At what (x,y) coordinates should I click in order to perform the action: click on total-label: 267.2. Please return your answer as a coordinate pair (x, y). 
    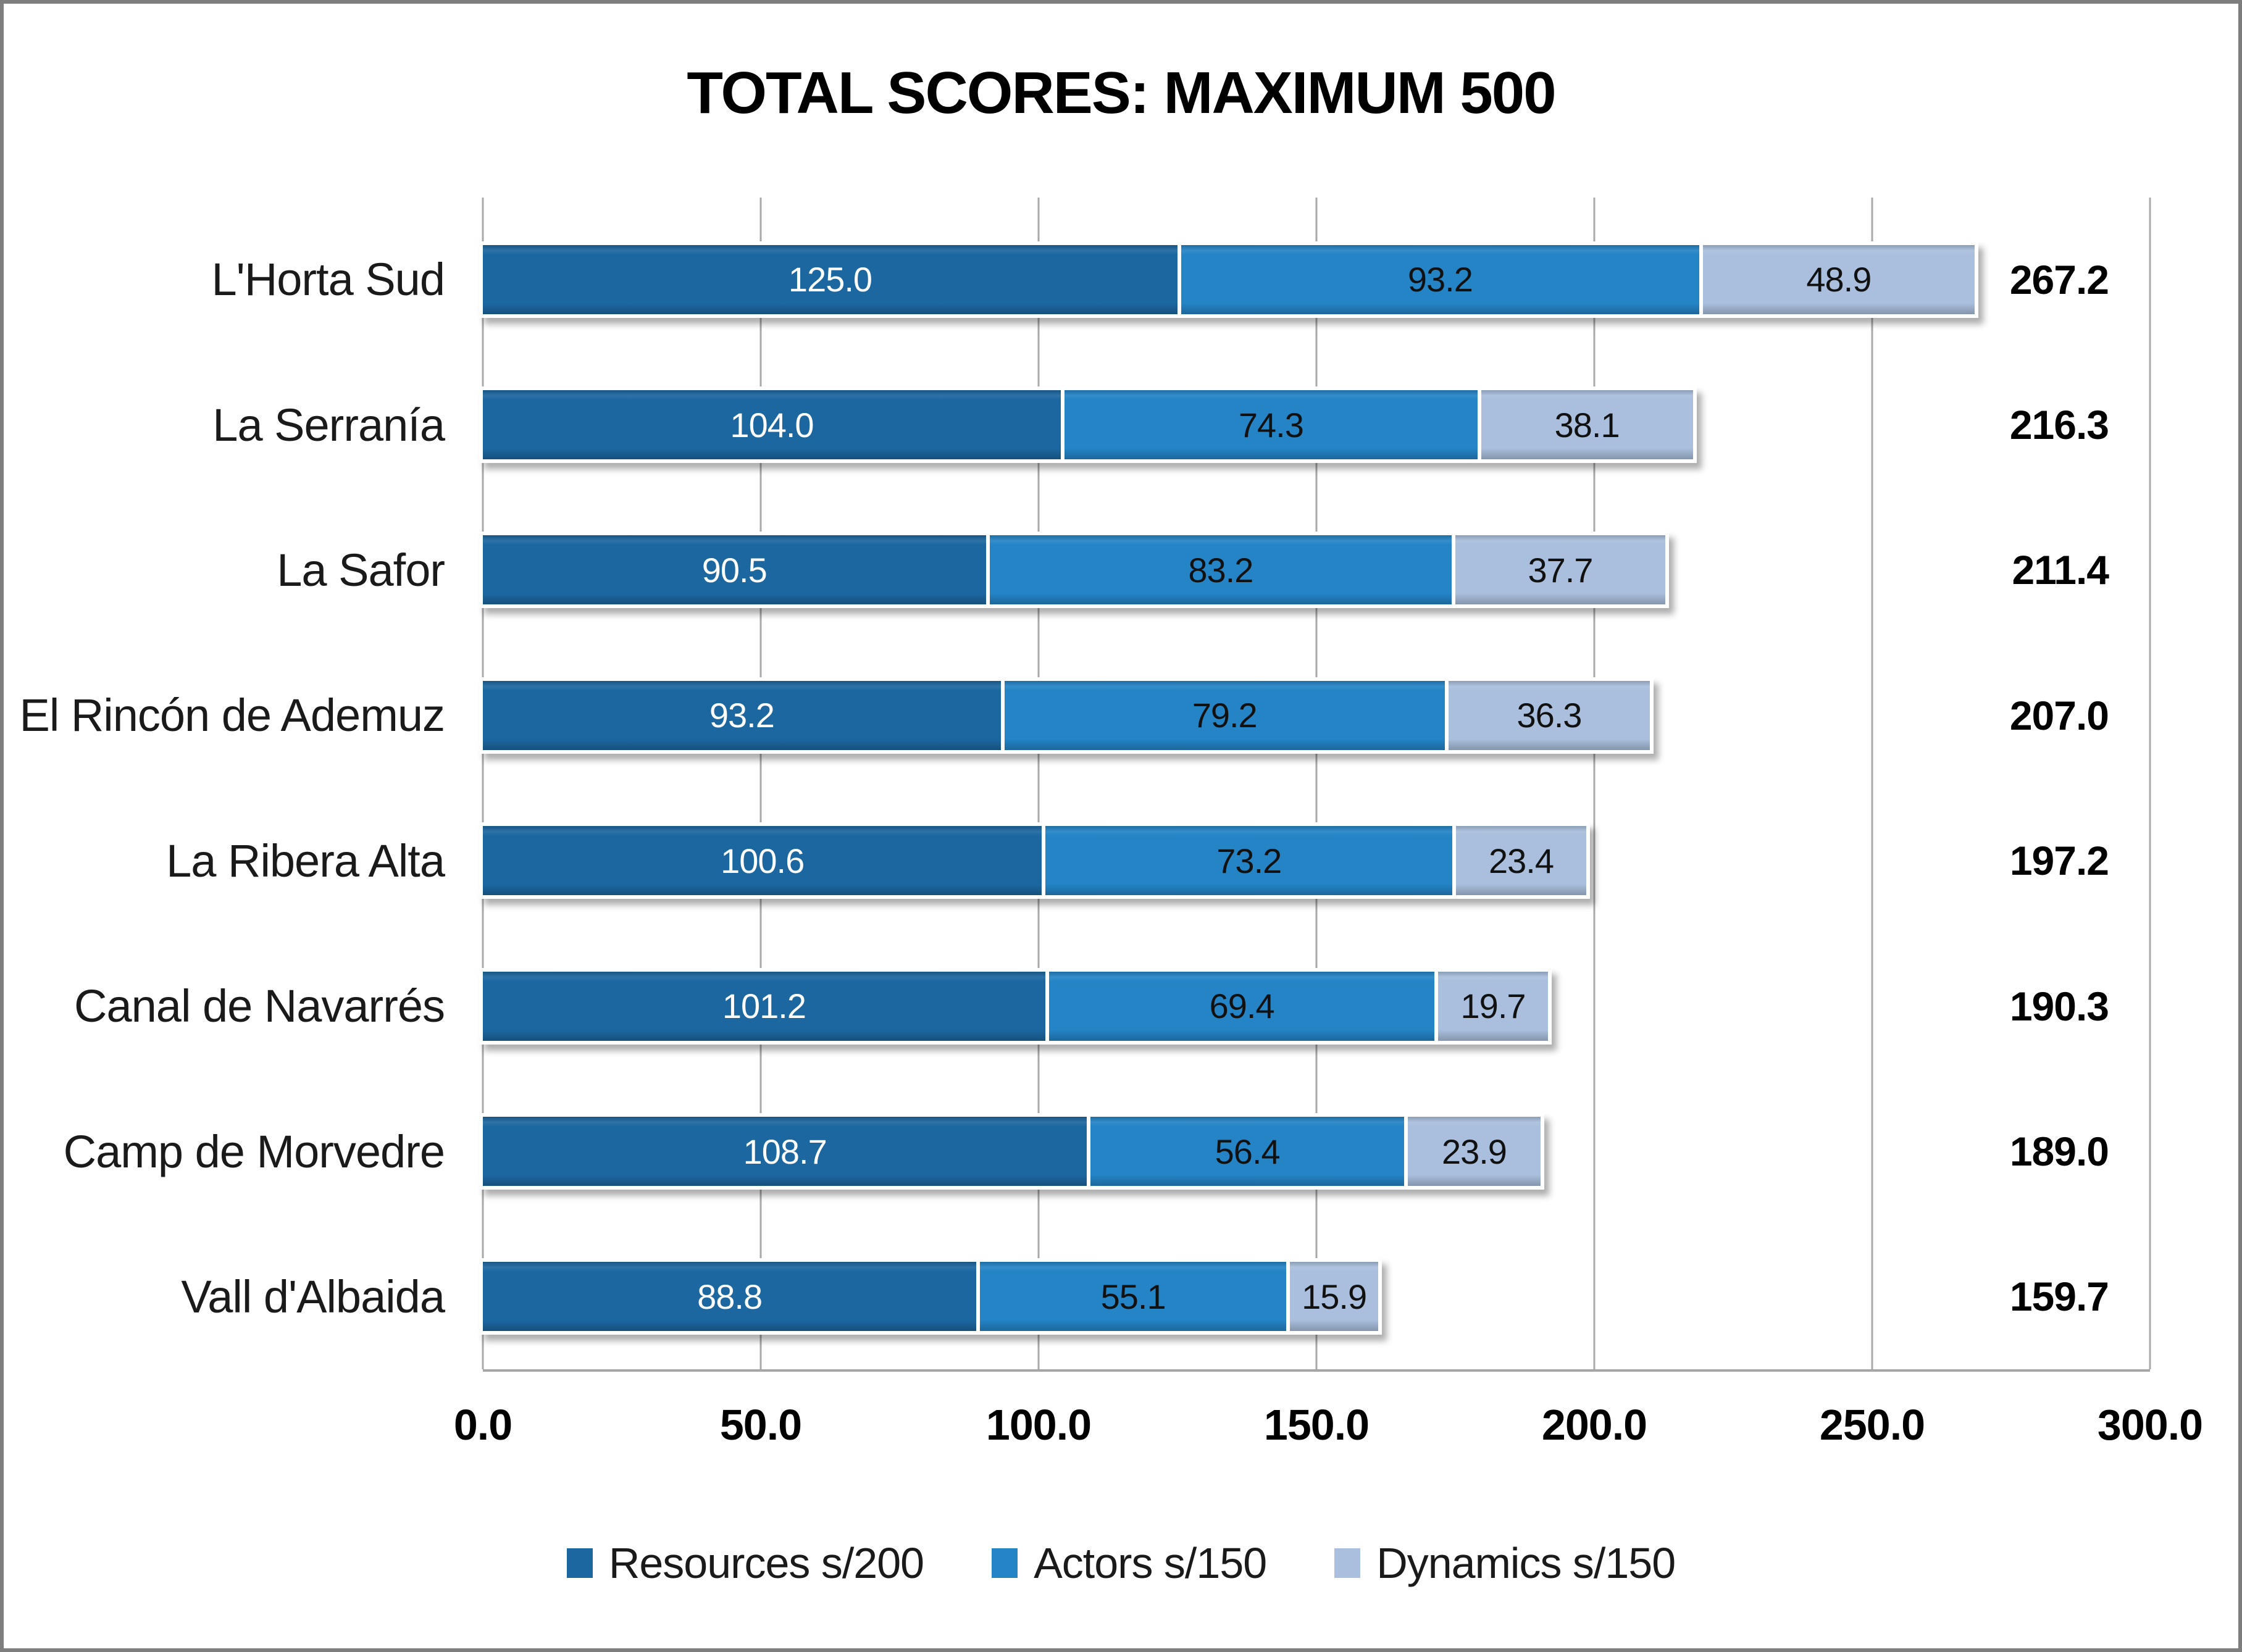
    Looking at the image, I should click on (2059, 279).